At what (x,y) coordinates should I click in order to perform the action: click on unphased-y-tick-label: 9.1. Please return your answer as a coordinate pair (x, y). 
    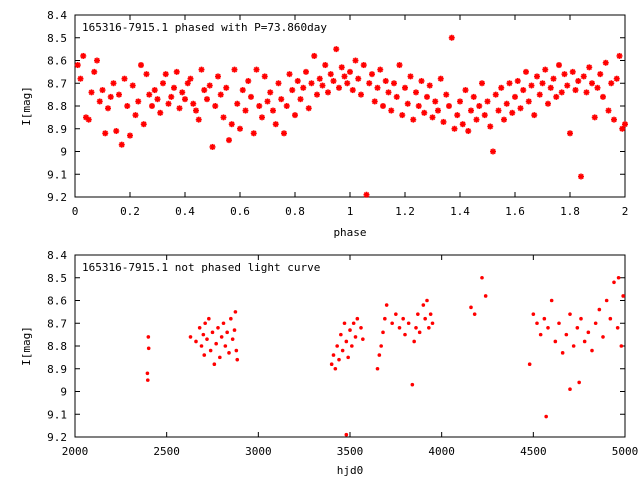
    Looking at the image, I should click on (57, 414).